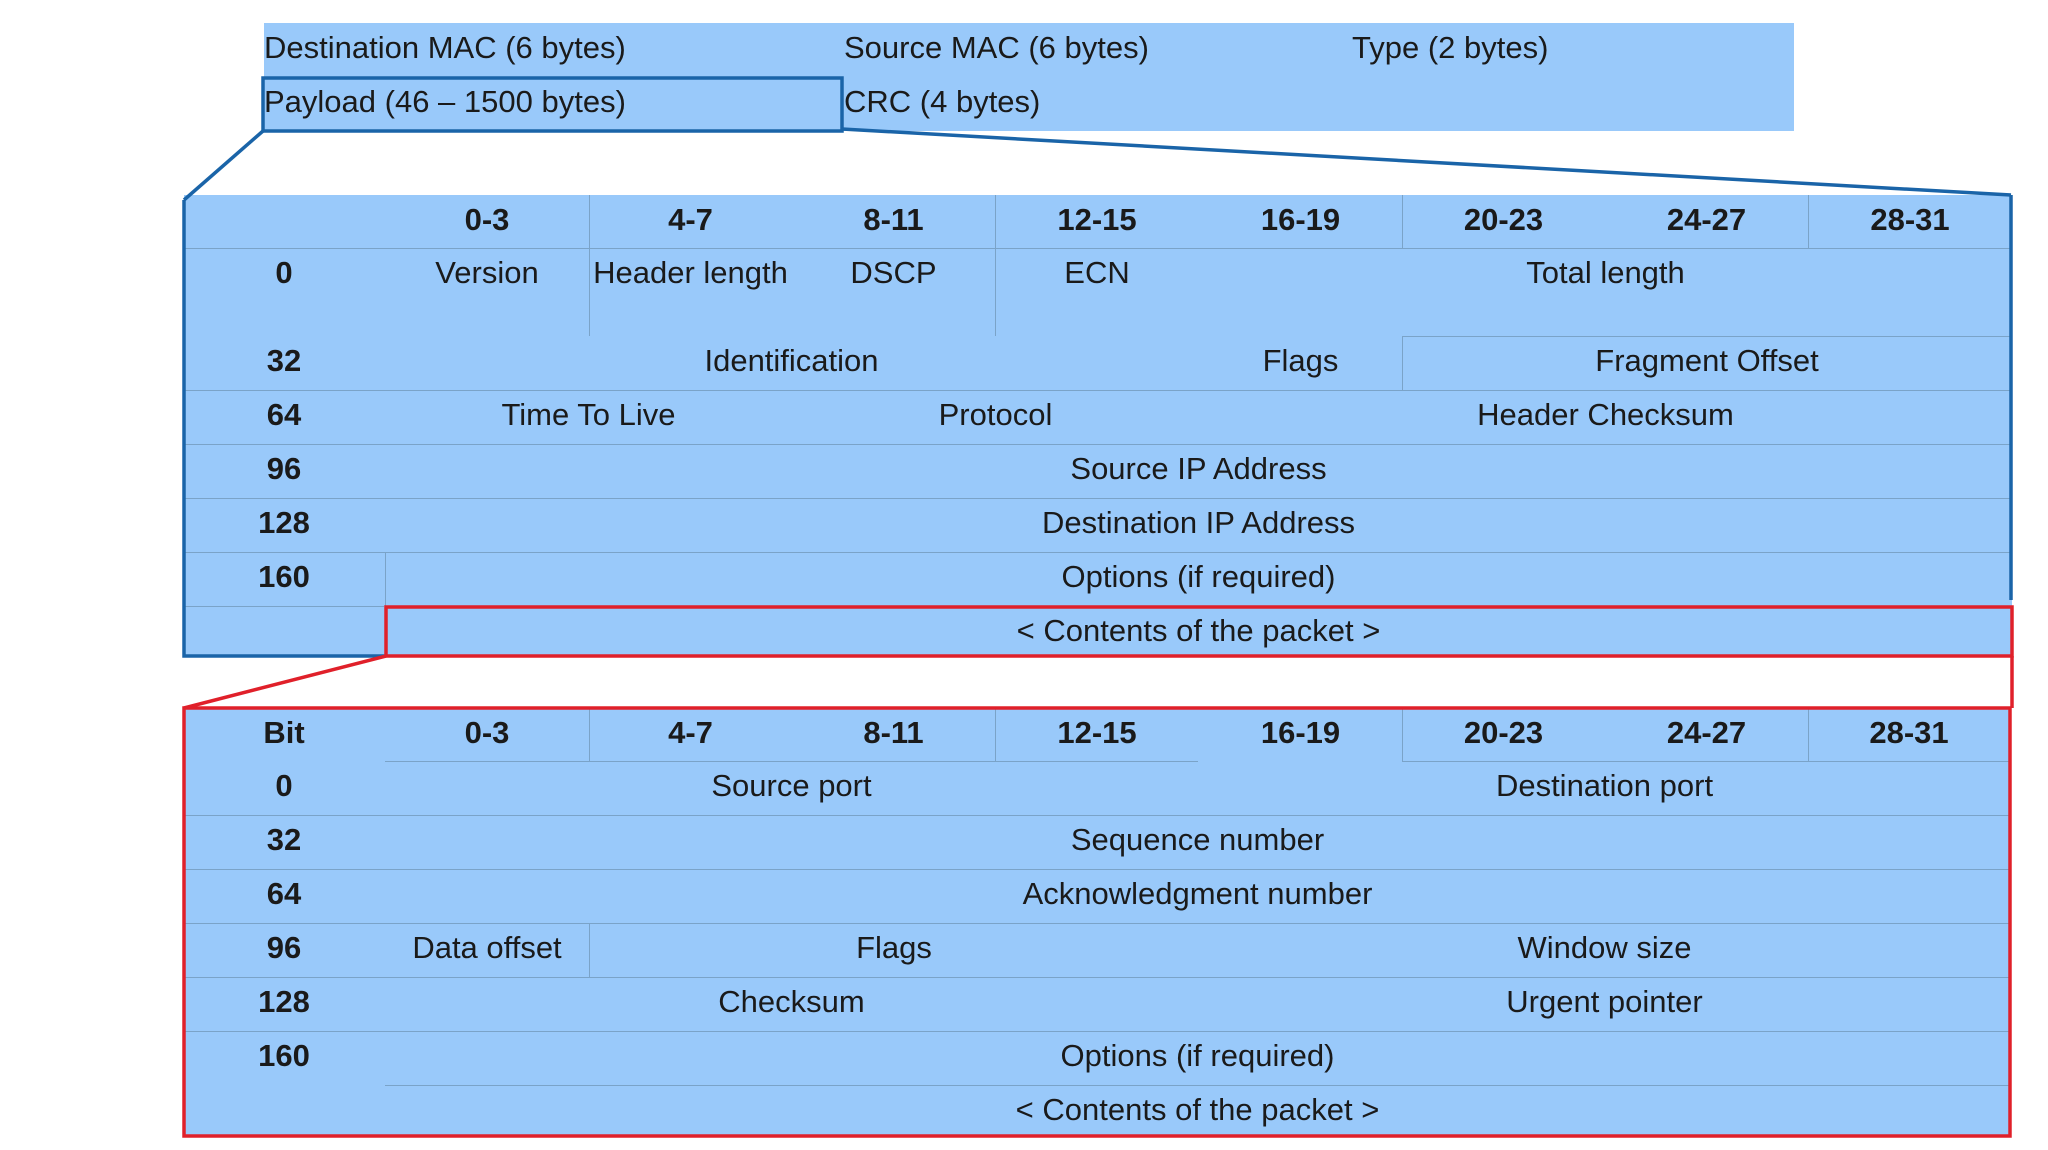 The width and height of the screenshot is (2048, 1150). What do you see at coordinates (1426, 162) in the screenshot?
I see `ip-zoom-connector-right` at bounding box center [1426, 162].